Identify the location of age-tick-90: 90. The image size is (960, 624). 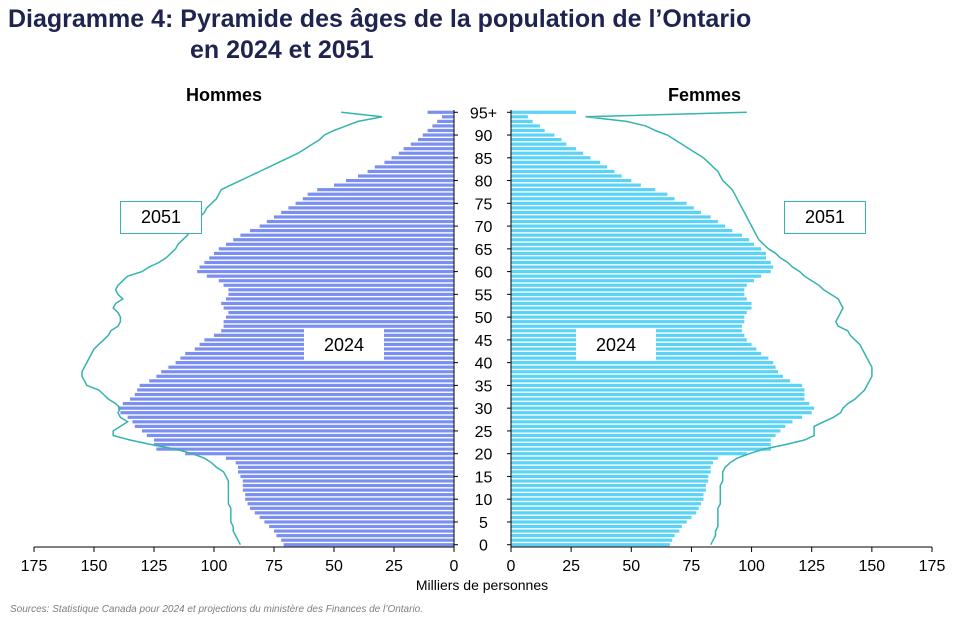
(484, 136).